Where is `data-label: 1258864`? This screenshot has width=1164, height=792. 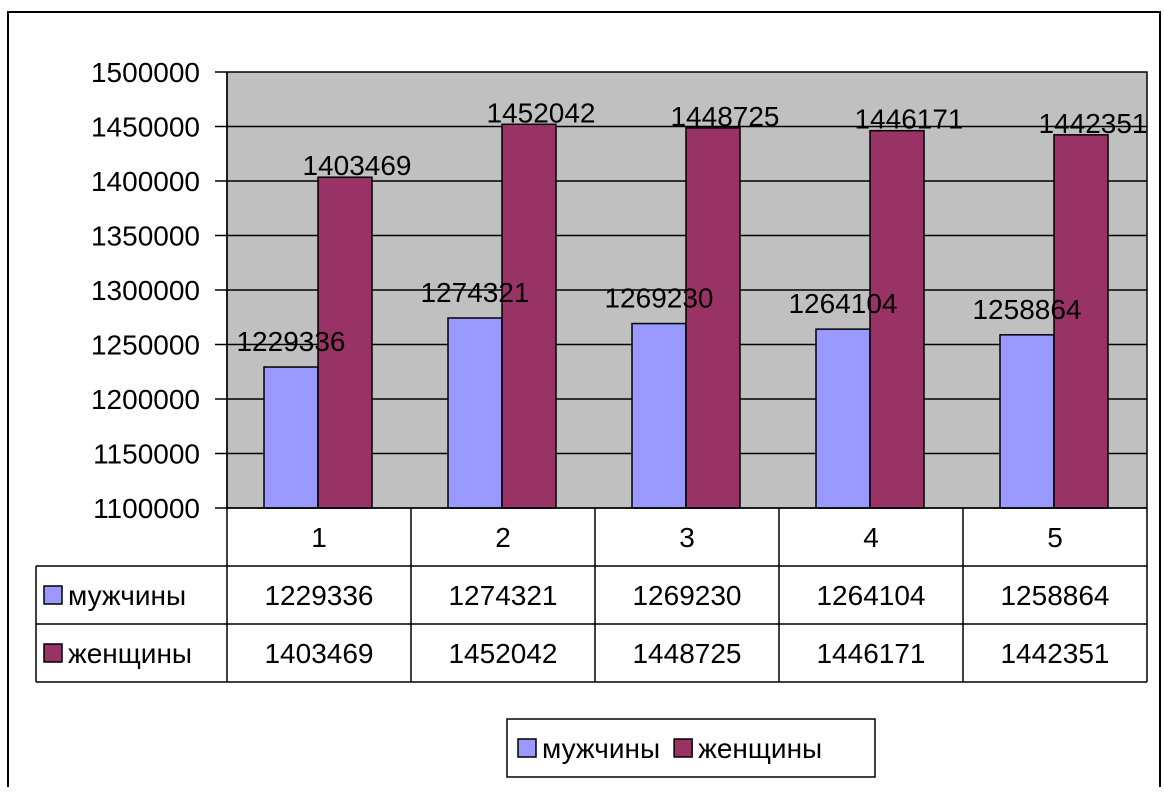
data-label: 1258864 is located at coordinates (1026, 309).